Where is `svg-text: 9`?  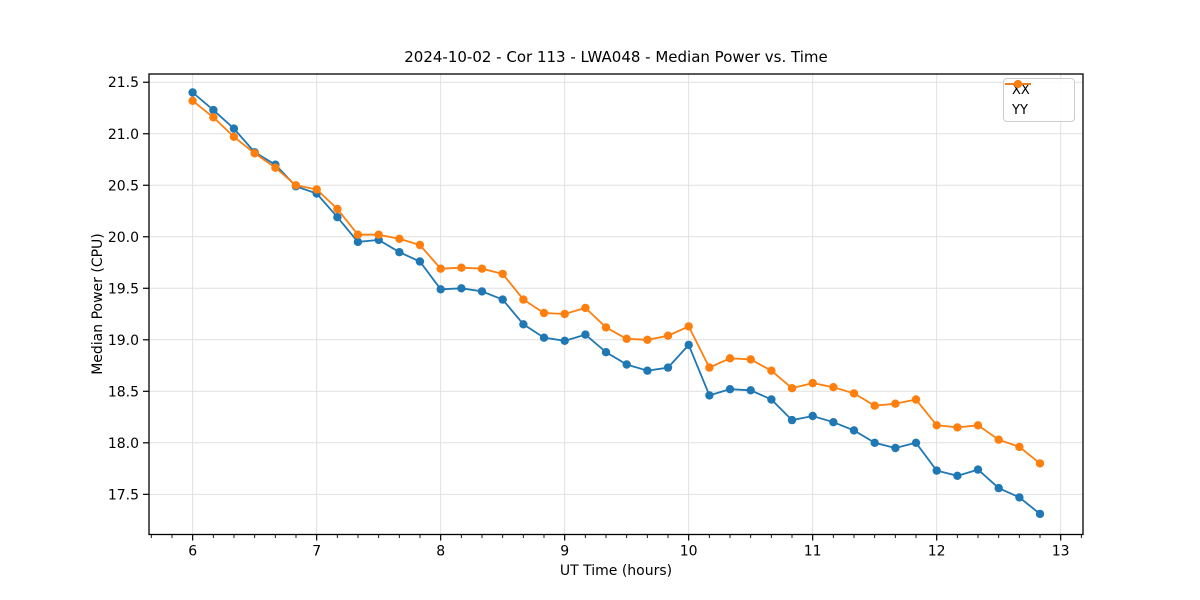
svg-text: 9 is located at coordinates (564, 552).